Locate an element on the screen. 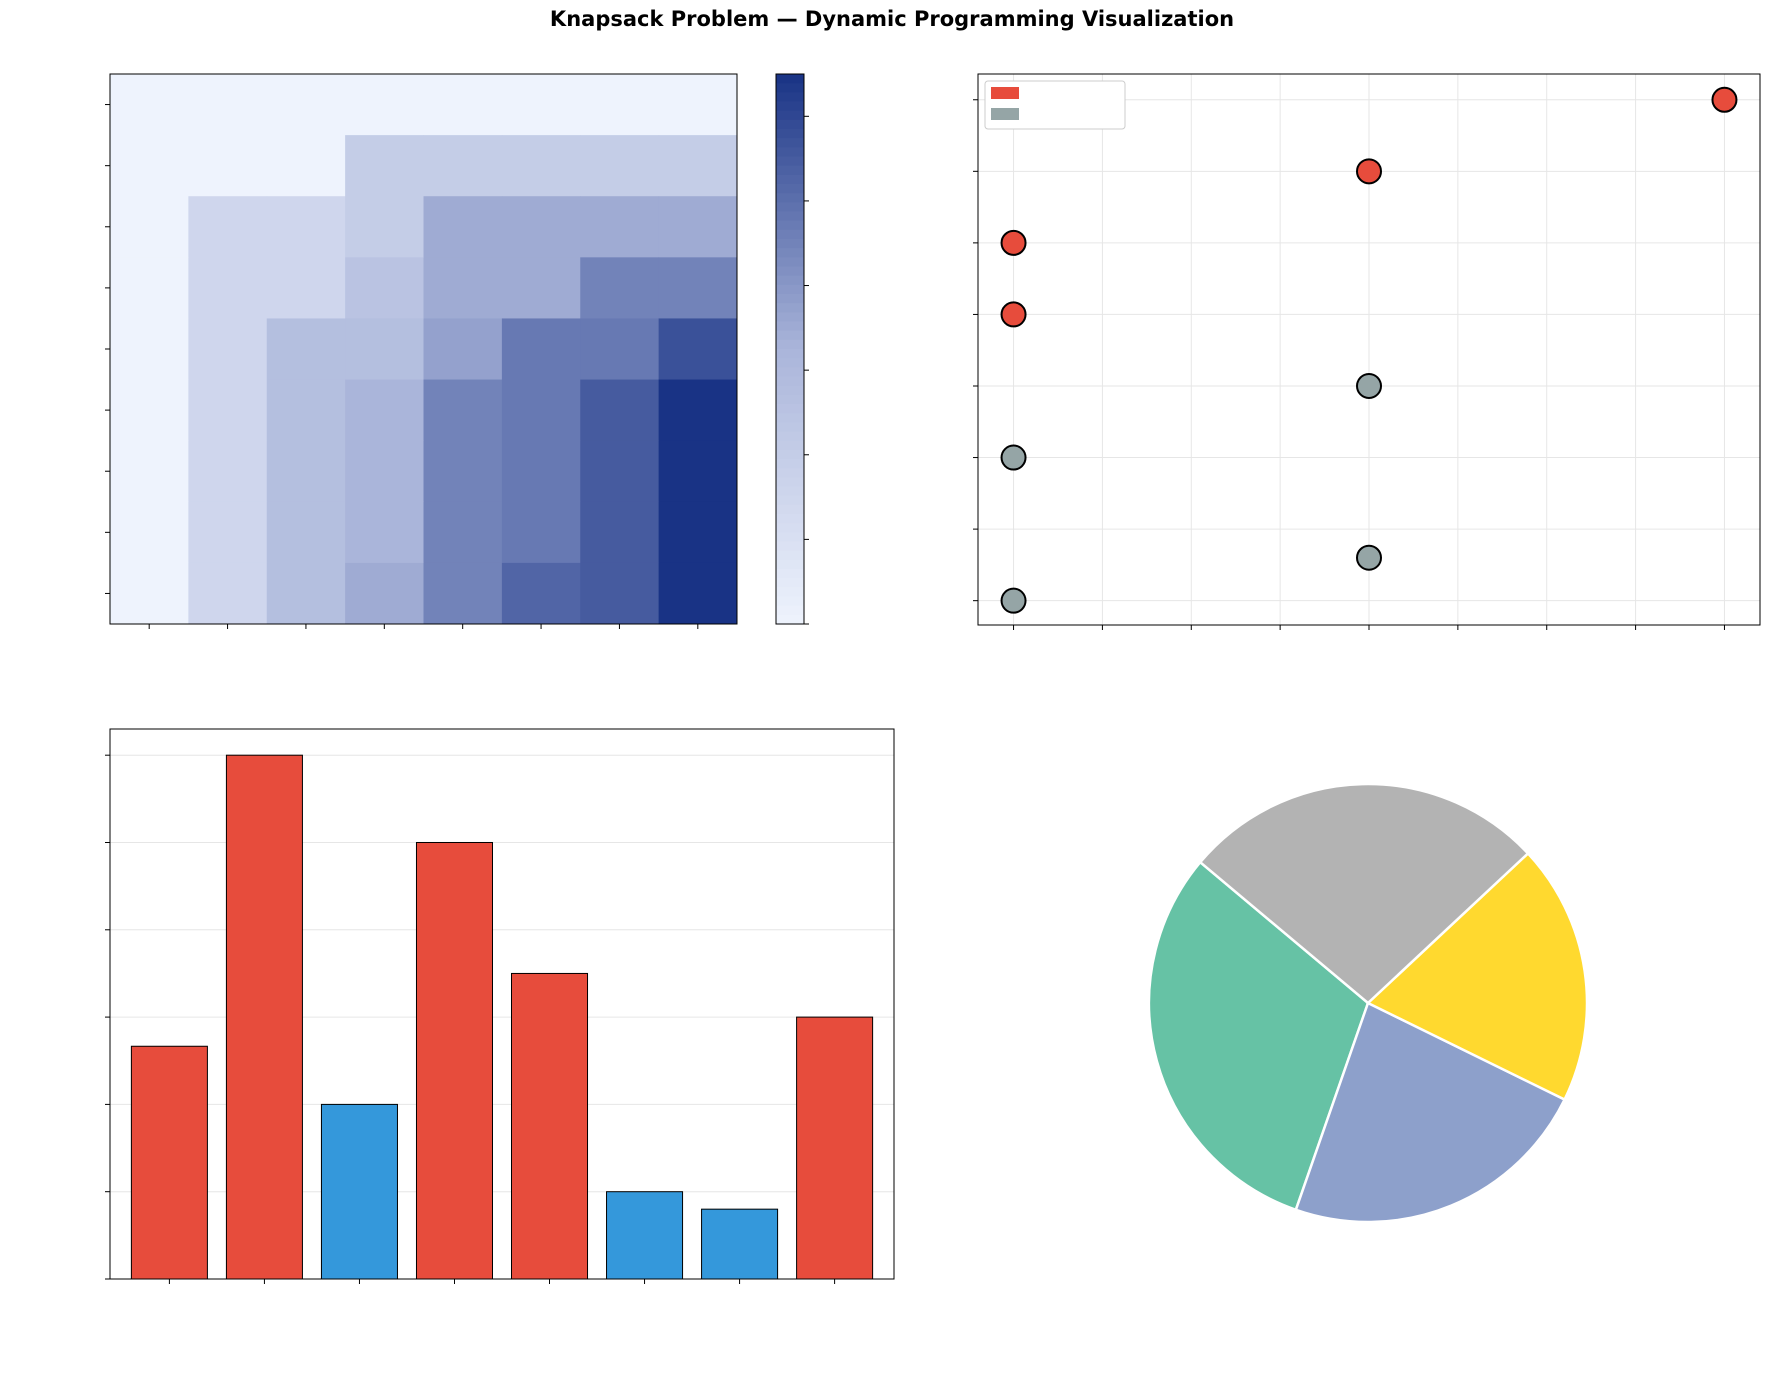 This screenshot has height=1376, width=1783. value-breakdown-pie is located at coordinates (1368, 1003).